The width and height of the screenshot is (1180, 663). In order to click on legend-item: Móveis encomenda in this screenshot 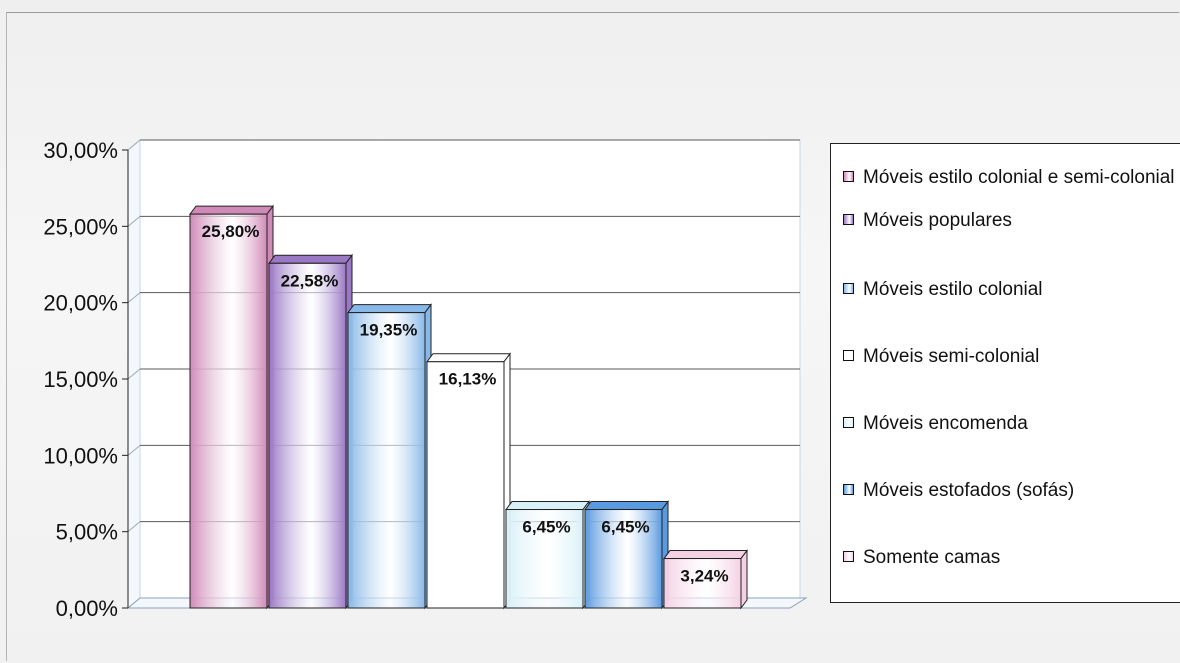, I will do `click(1011, 423)`.